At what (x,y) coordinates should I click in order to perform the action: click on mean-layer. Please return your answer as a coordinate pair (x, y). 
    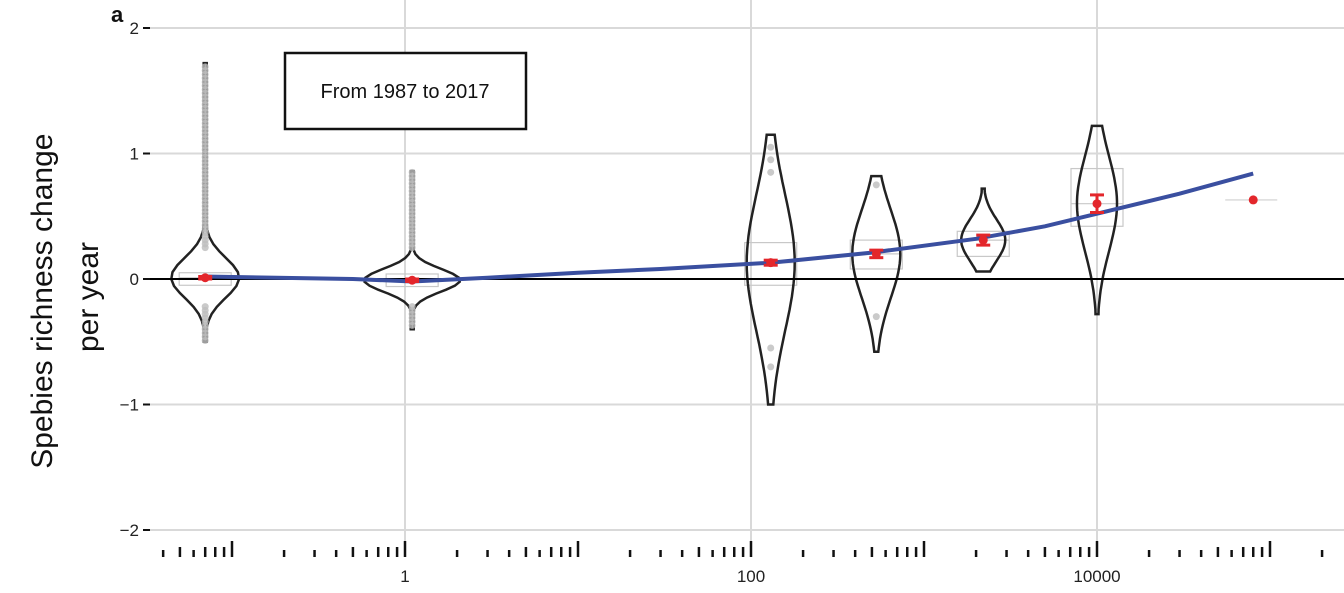
    Looking at the image, I should click on (728, 239).